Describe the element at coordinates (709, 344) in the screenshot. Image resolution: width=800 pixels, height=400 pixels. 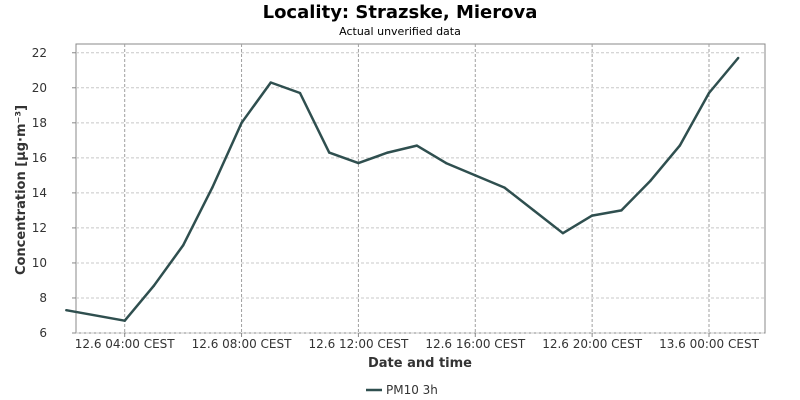
I see `x-tick-label: 13.6 00:00 CEST` at that location.